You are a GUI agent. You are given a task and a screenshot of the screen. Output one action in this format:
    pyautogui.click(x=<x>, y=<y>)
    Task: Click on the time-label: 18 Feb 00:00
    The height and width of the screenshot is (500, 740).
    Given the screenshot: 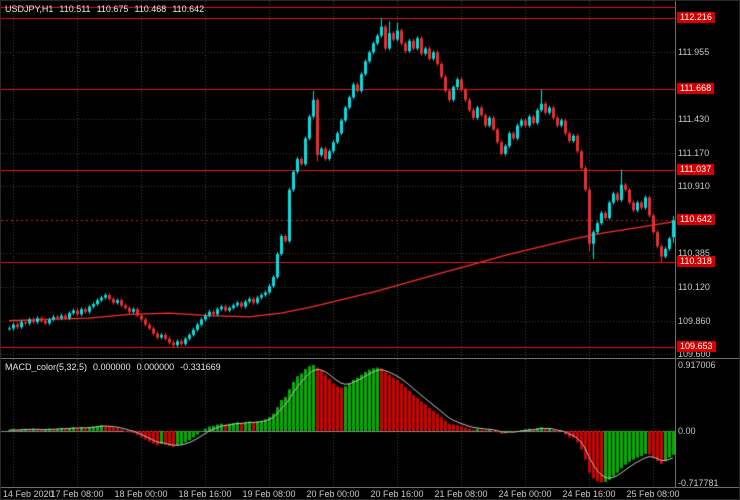 What is the action you would take?
    pyautogui.click(x=141, y=494)
    